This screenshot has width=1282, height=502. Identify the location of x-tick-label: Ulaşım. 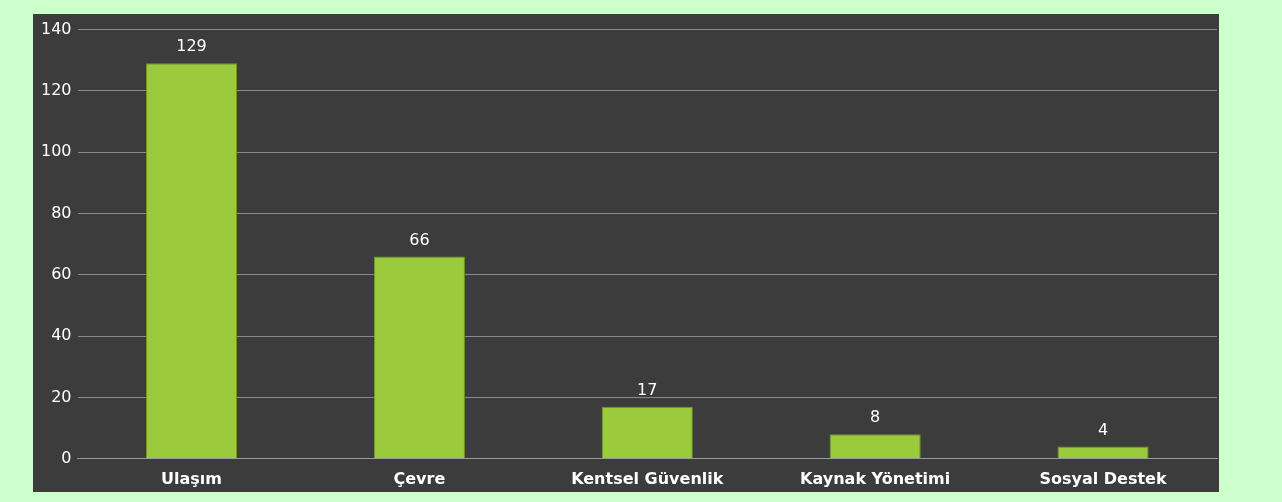
(191, 478).